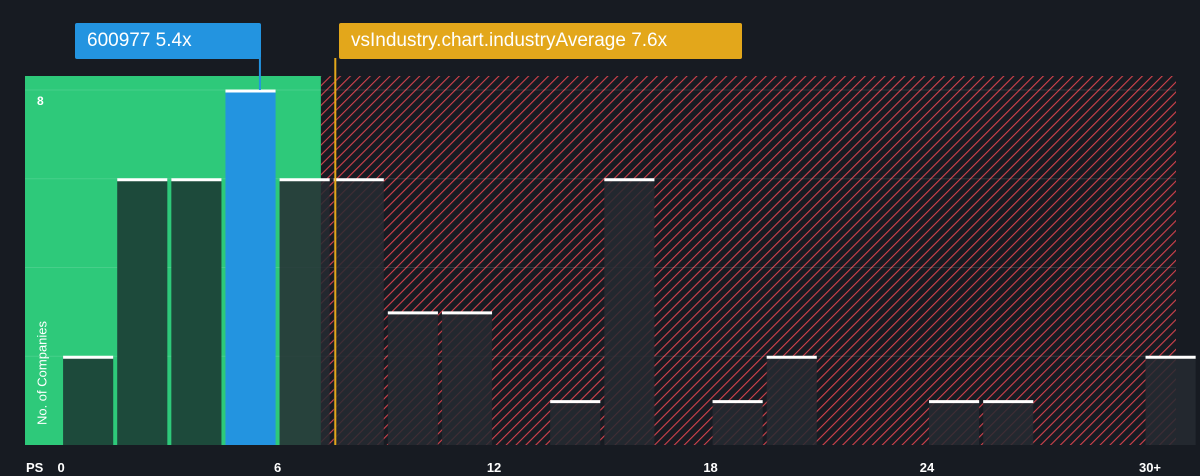 The image size is (1200, 476). Describe the element at coordinates (42, 373) in the screenshot. I see `y-axis-label: No. of Companies` at that location.